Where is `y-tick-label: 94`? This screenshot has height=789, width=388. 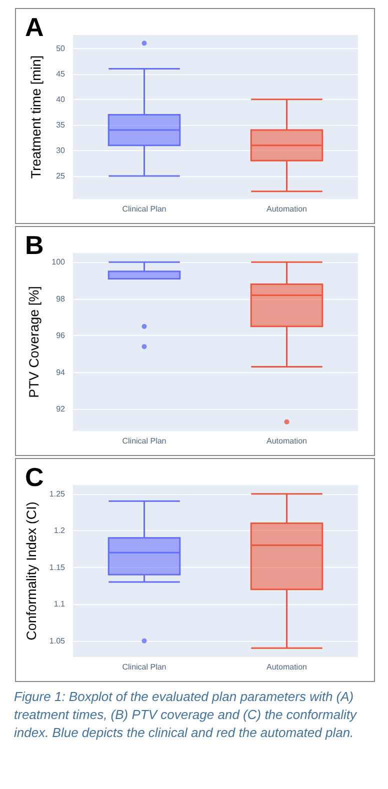
y-tick-label: 94 is located at coordinates (61, 372).